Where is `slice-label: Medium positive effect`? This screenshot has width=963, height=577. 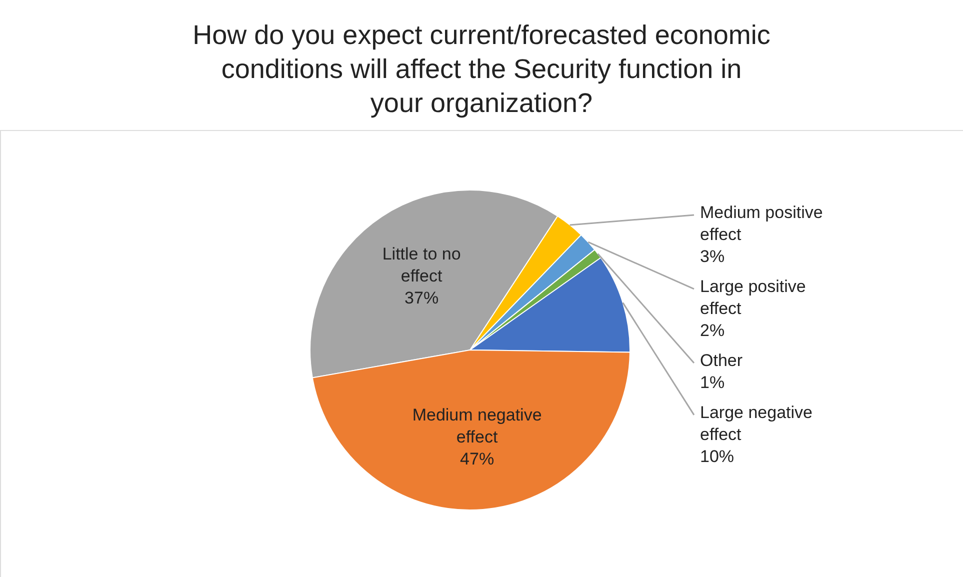 slice-label: Medium positive effect is located at coordinates (761, 223).